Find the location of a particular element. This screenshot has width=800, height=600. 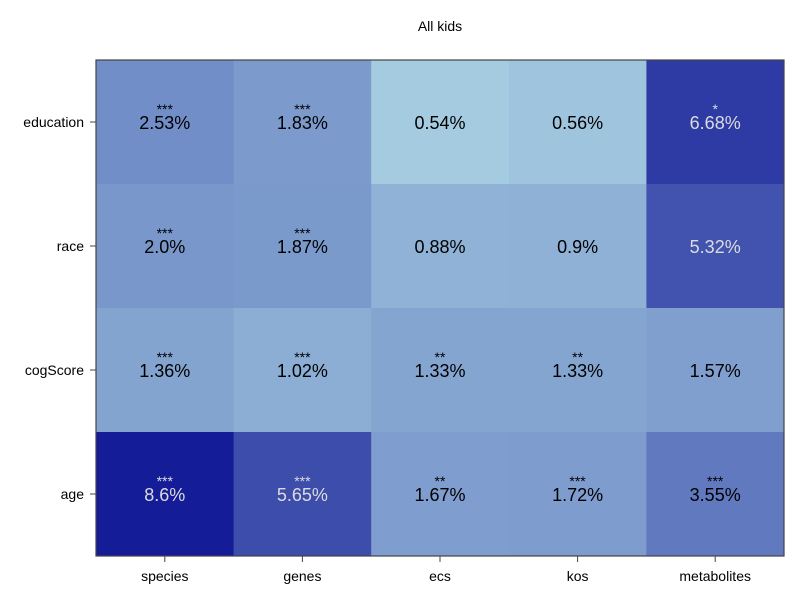

cell-significance-education-genes: *** is located at coordinates (302, 109).